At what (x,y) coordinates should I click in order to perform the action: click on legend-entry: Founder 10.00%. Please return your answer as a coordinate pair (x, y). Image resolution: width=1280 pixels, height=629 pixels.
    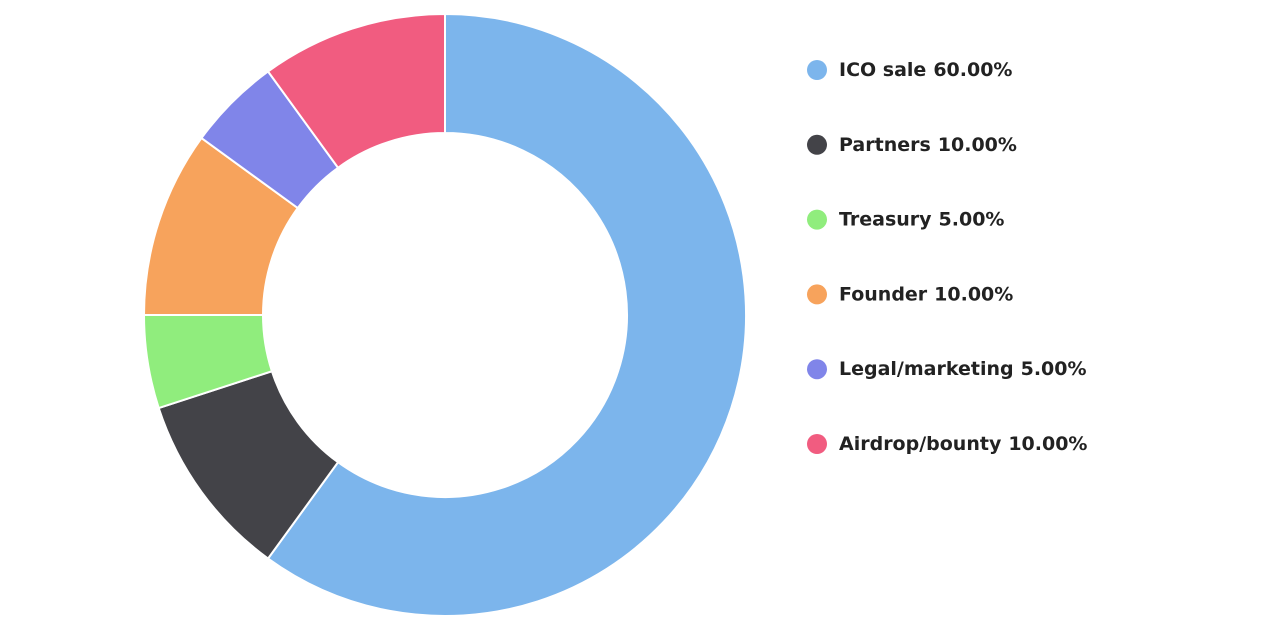
    Looking at the image, I should click on (926, 294).